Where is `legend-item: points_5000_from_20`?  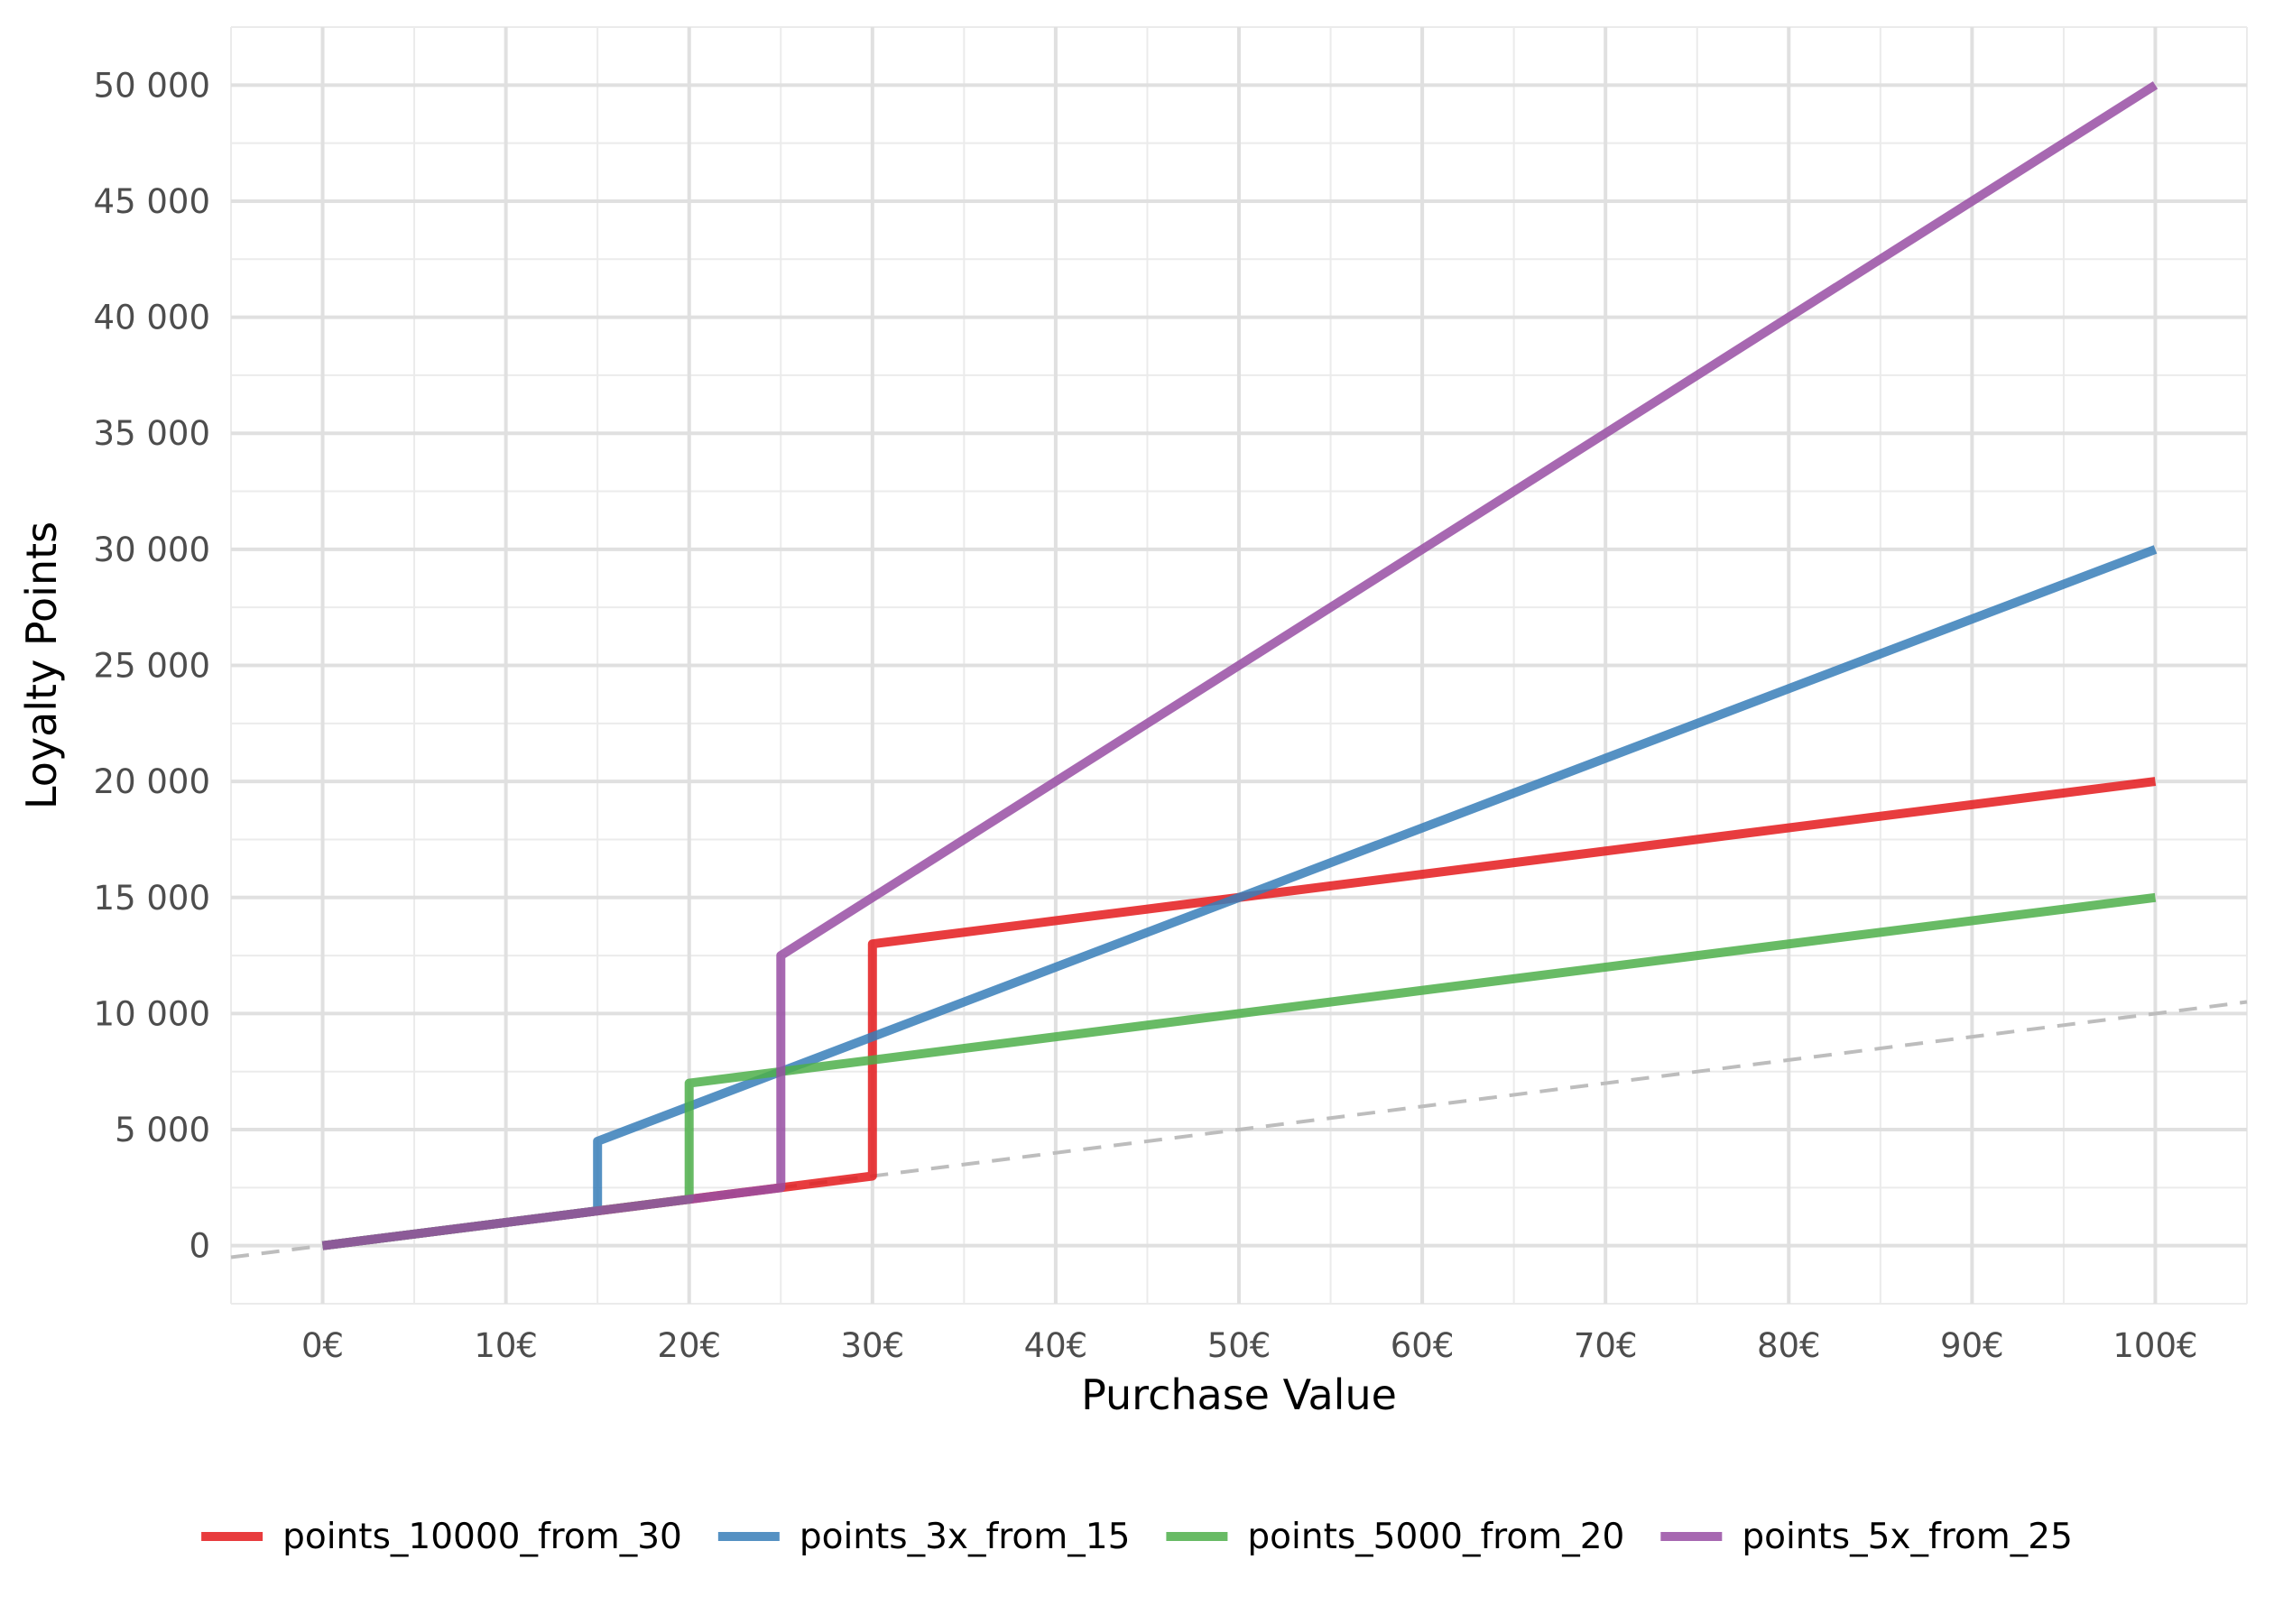 legend-item: points_5000_from_20 is located at coordinates (1395, 1537).